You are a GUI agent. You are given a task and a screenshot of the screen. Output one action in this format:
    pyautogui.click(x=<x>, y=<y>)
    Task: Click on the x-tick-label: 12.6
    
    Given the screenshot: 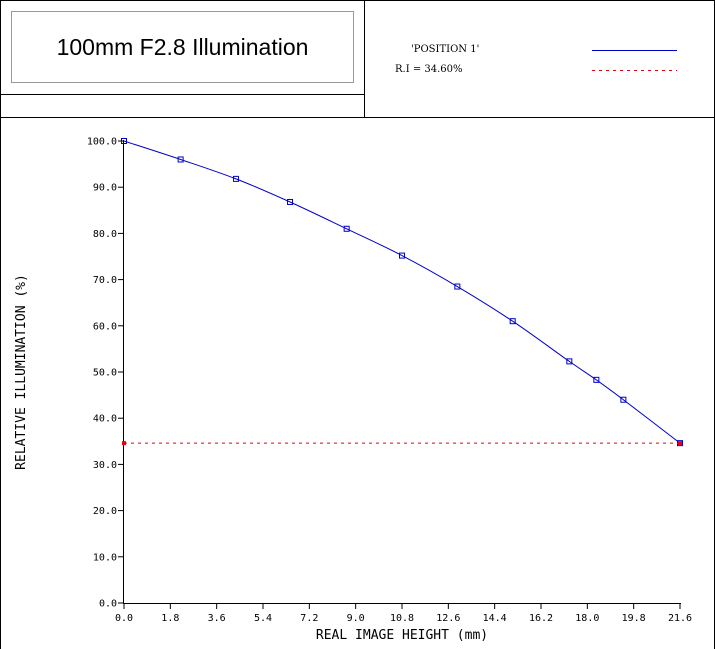 What is the action you would take?
    pyautogui.click(x=448, y=618)
    